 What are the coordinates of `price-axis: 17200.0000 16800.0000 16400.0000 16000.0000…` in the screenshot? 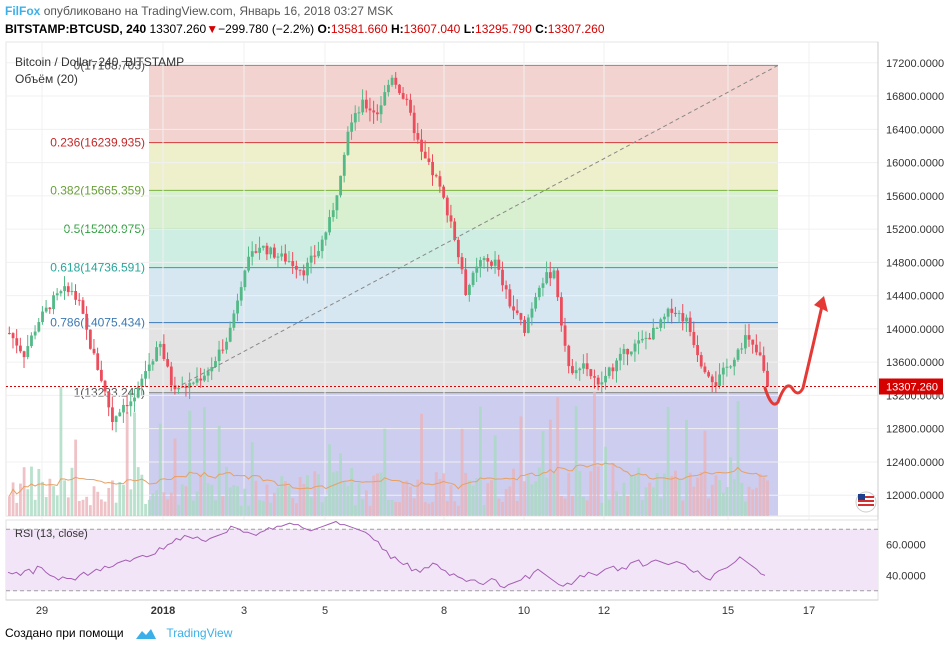 It's located at (910, 321).